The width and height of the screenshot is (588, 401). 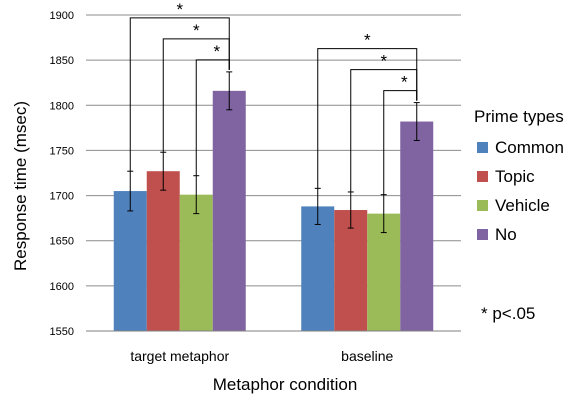 What do you see at coordinates (179, 356) in the screenshot?
I see `x-tick-label: target metaphor` at bounding box center [179, 356].